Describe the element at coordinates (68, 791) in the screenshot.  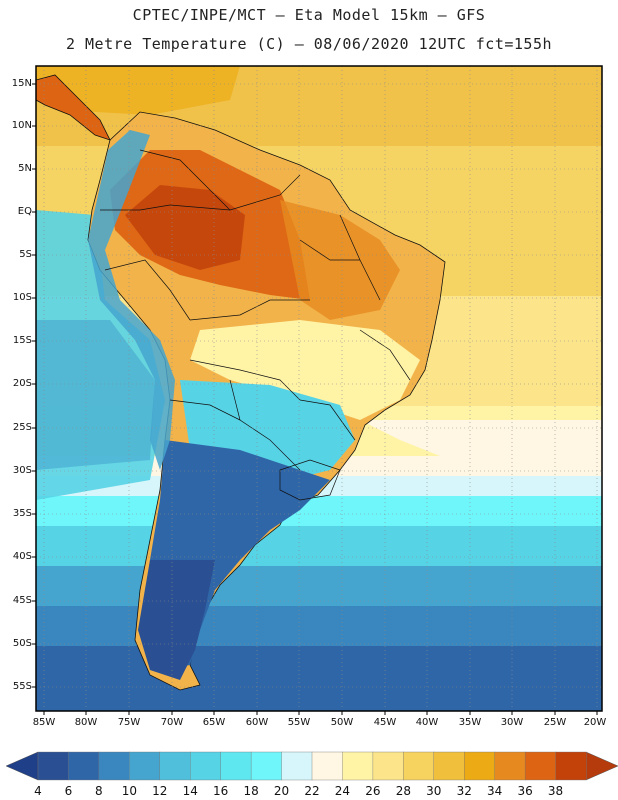
I see `colorbar-label: 6` at that location.